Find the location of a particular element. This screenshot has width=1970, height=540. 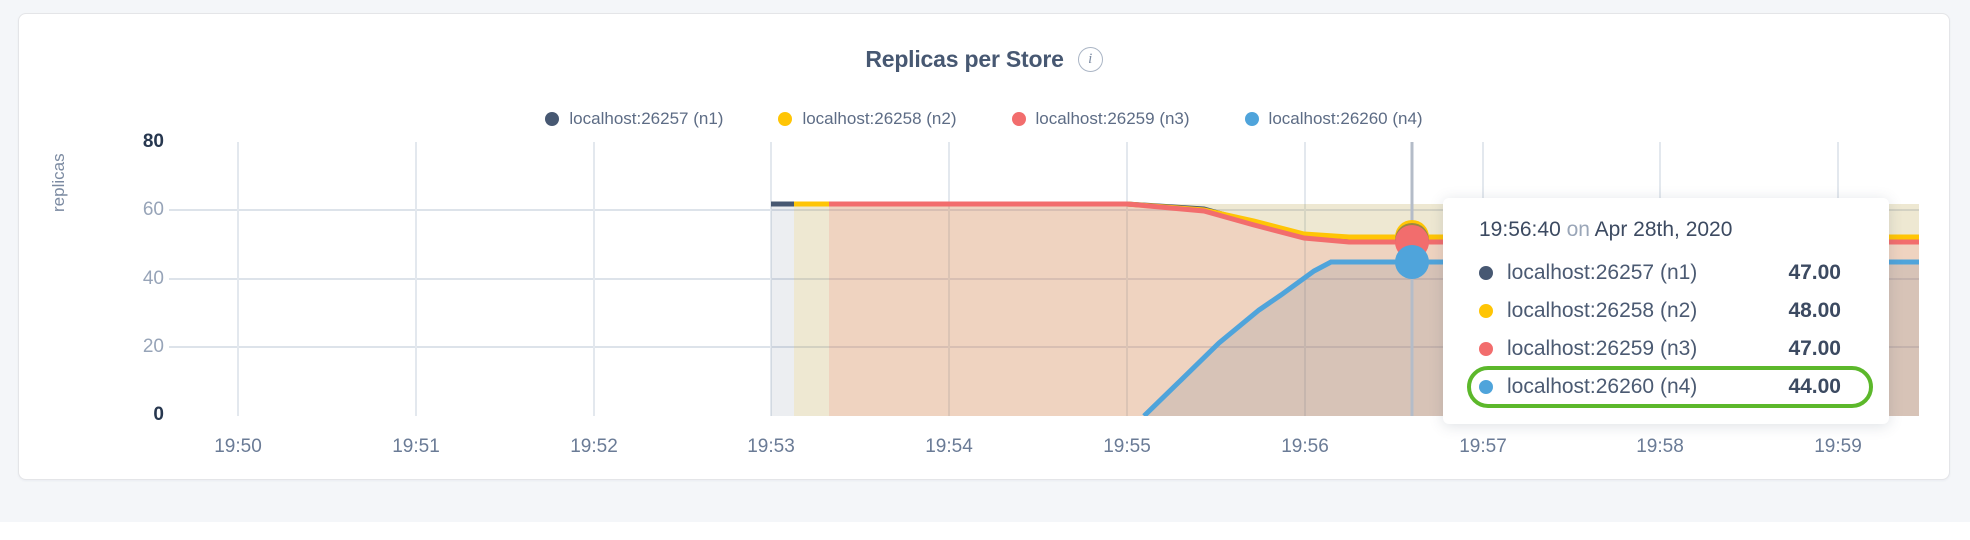

tooltip-header: 19:56:40 on Apr 28th, 2020 is located at coordinates (1671, 230).